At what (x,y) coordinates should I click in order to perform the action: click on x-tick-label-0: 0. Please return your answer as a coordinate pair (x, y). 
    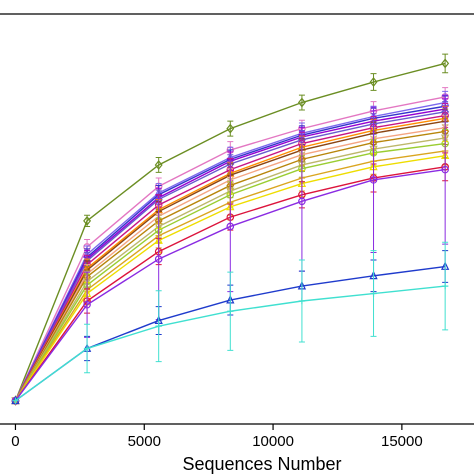
    Looking at the image, I should click on (15, 441).